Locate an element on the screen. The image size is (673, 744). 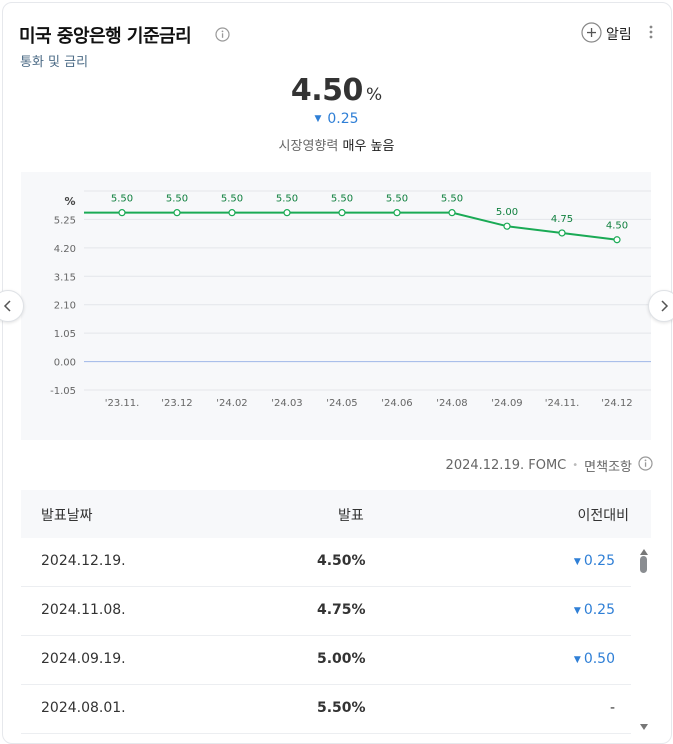
footnote: 2024.12.19. FOMC • 면책조항 is located at coordinates (549, 465).